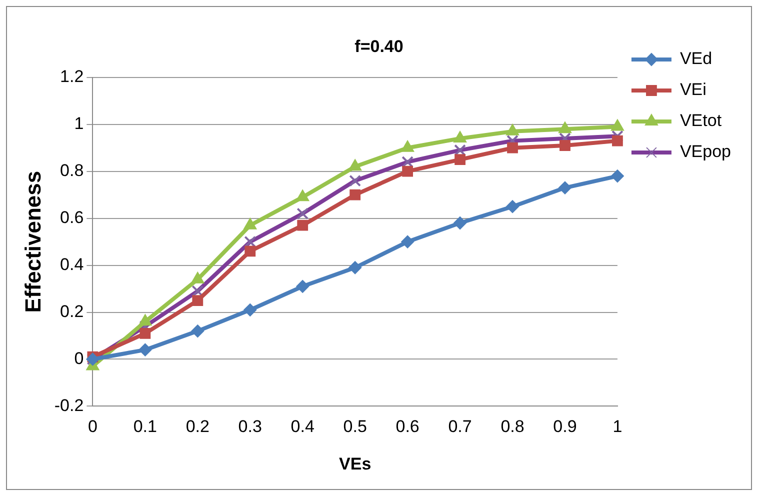  I want to click on x-tick-label: 0.8, so click(512, 426).